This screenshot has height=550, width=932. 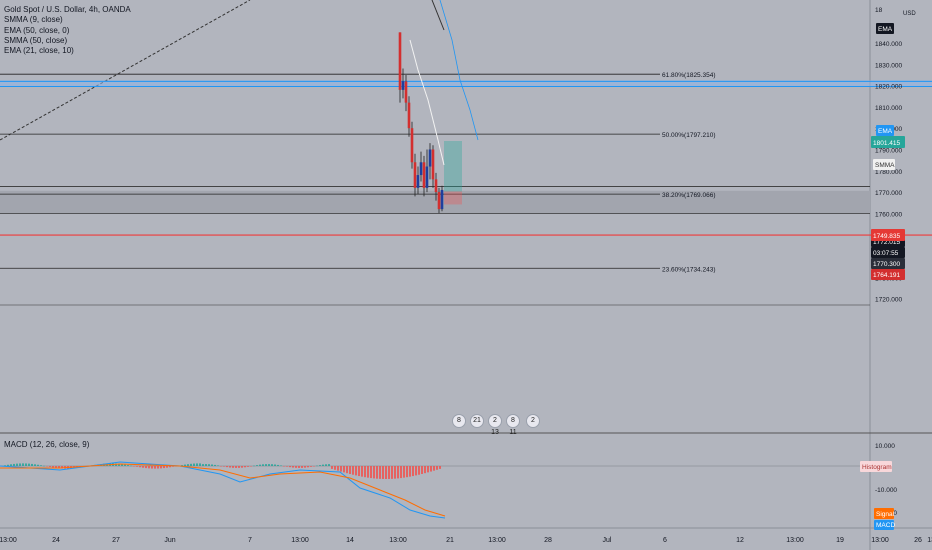 What do you see at coordinates (513, 425) in the screenshot?
I see `event-flag-icon: 8 11` at bounding box center [513, 425].